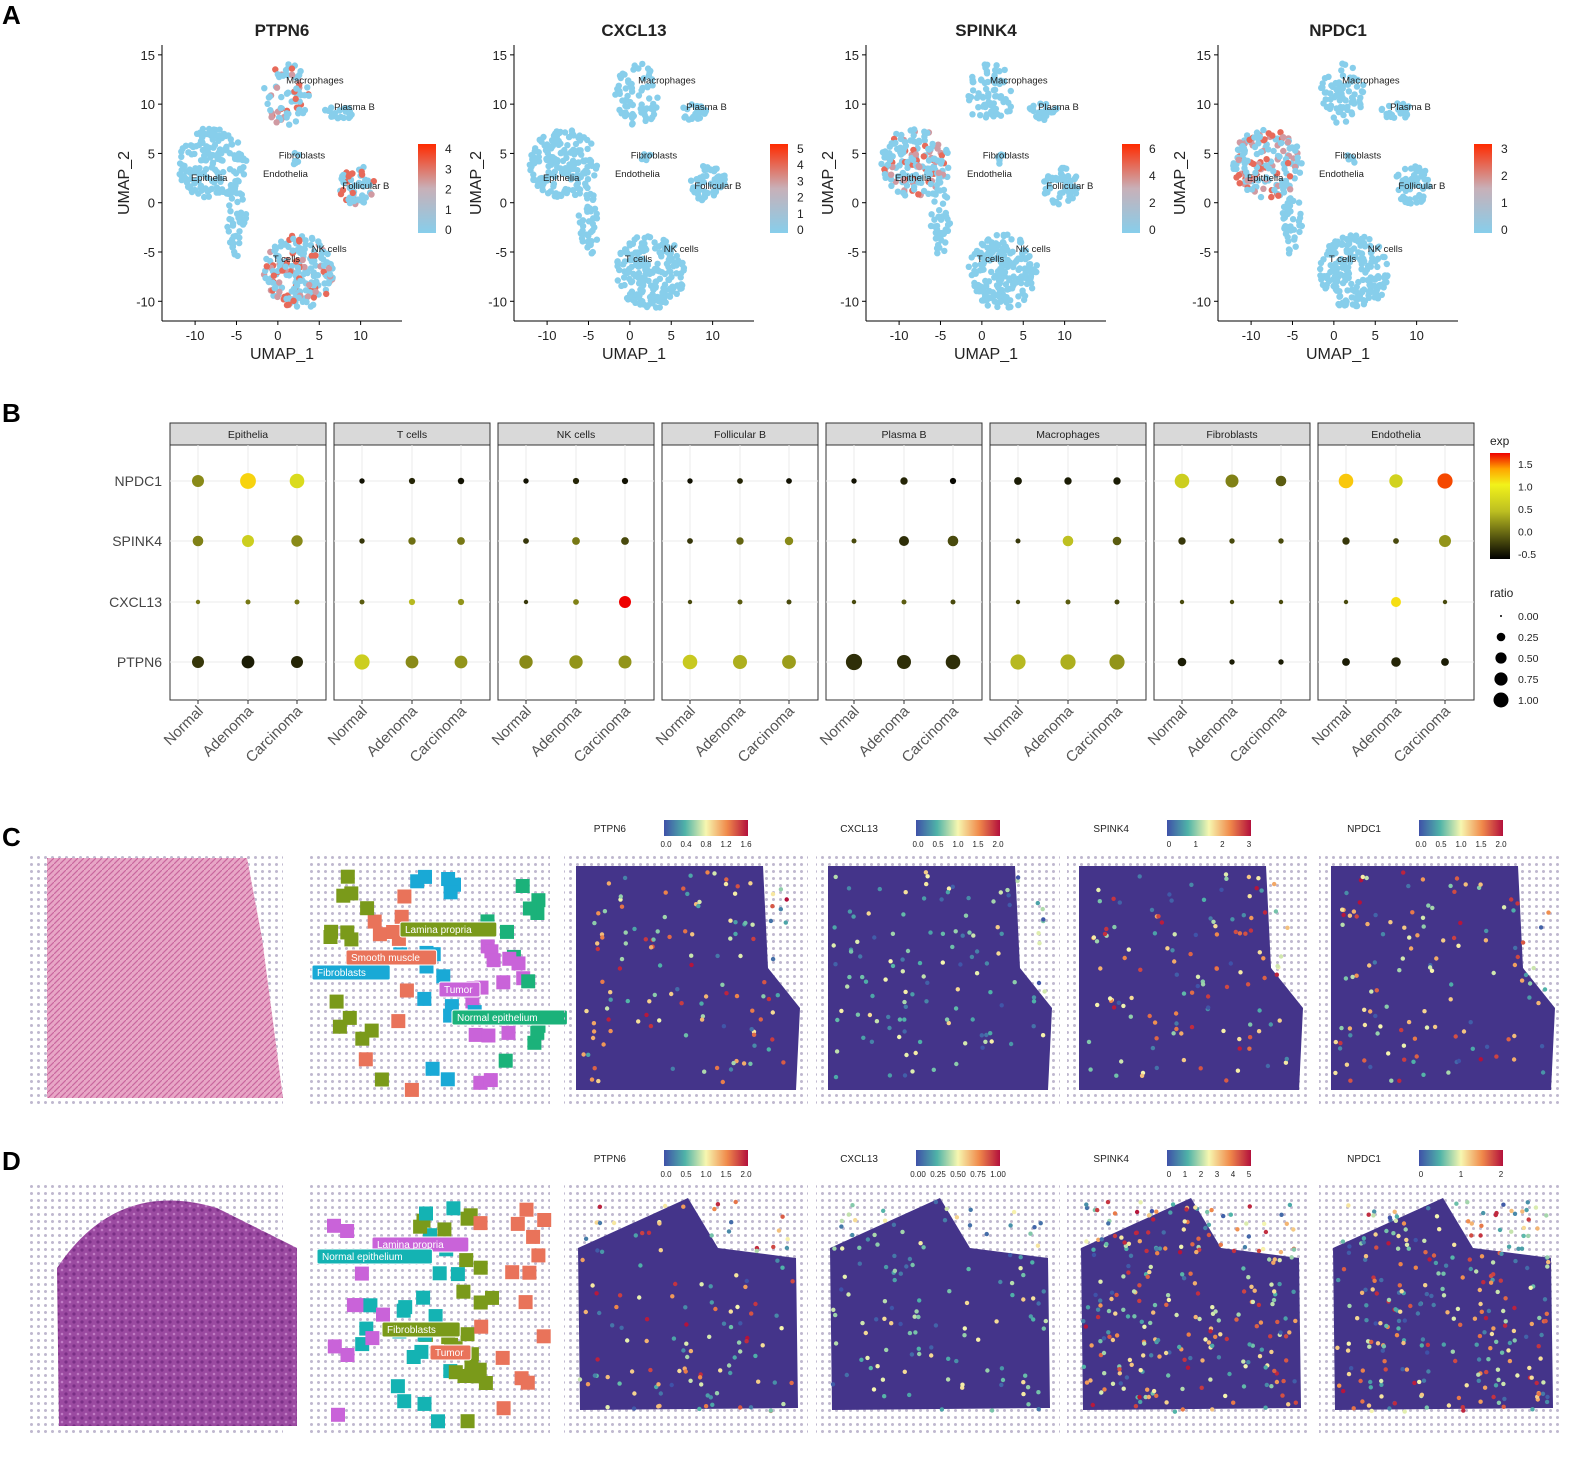 Image resolution: width=1586 pixels, height=1457 pixels. Describe the element at coordinates (500, 104) in the screenshot. I see `umap-y-tick-label: 10` at that location.